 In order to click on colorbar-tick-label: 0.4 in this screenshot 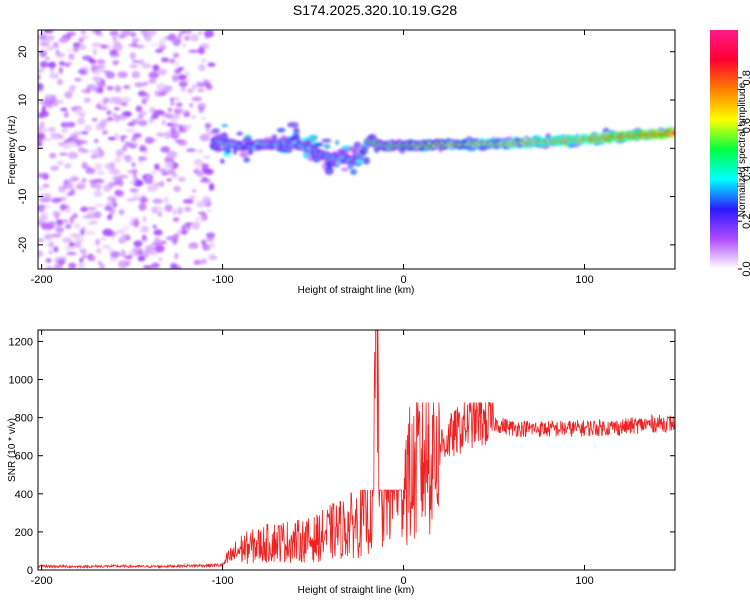, I will do `click(745, 173)`.